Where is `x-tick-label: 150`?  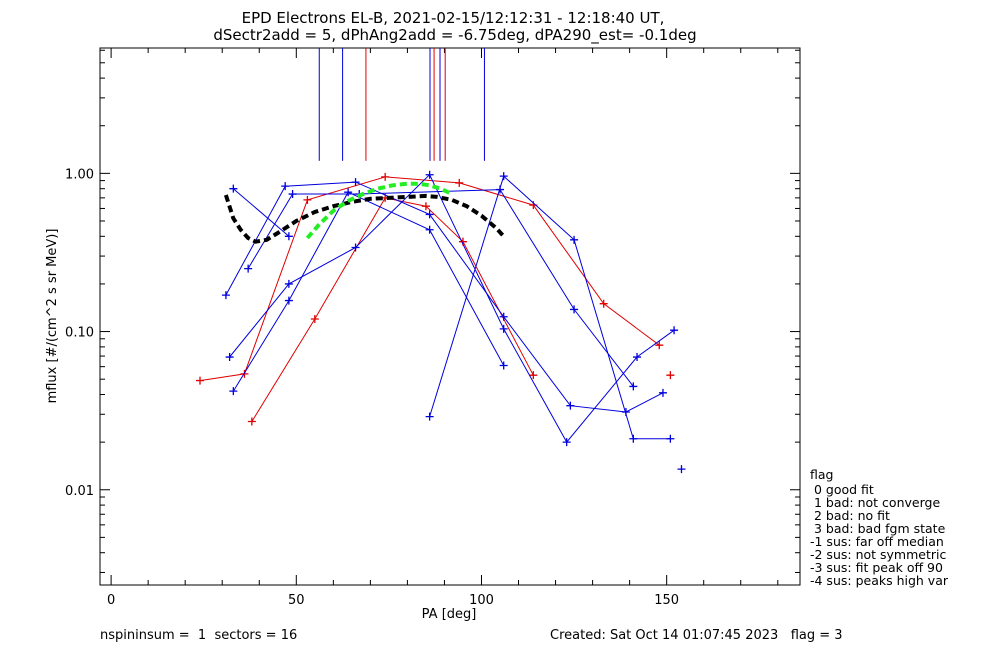
x-tick-label: 150 is located at coordinates (666, 600).